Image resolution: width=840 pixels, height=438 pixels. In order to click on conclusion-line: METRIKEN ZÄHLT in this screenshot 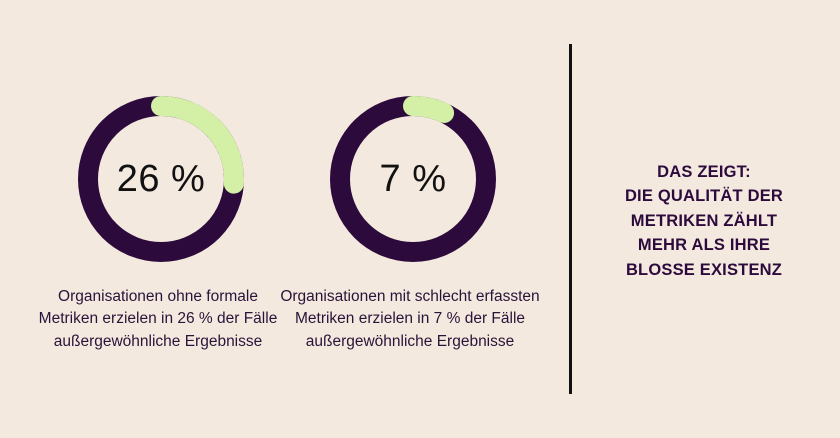, I will do `click(704, 220)`.